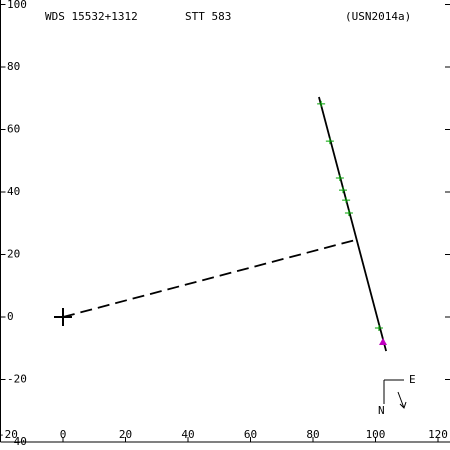 This screenshot has height=450, width=450. I want to click on y-tick-label: -40, so click(17, 441).